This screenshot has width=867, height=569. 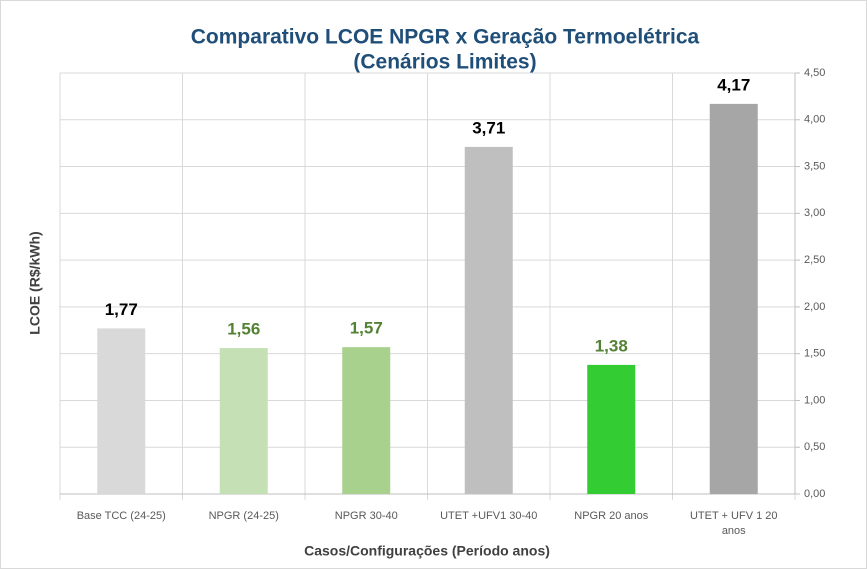 What do you see at coordinates (814, 354) in the screenshot?
I see `y-tick-label: 1,50` at bounding box center [814, 354].